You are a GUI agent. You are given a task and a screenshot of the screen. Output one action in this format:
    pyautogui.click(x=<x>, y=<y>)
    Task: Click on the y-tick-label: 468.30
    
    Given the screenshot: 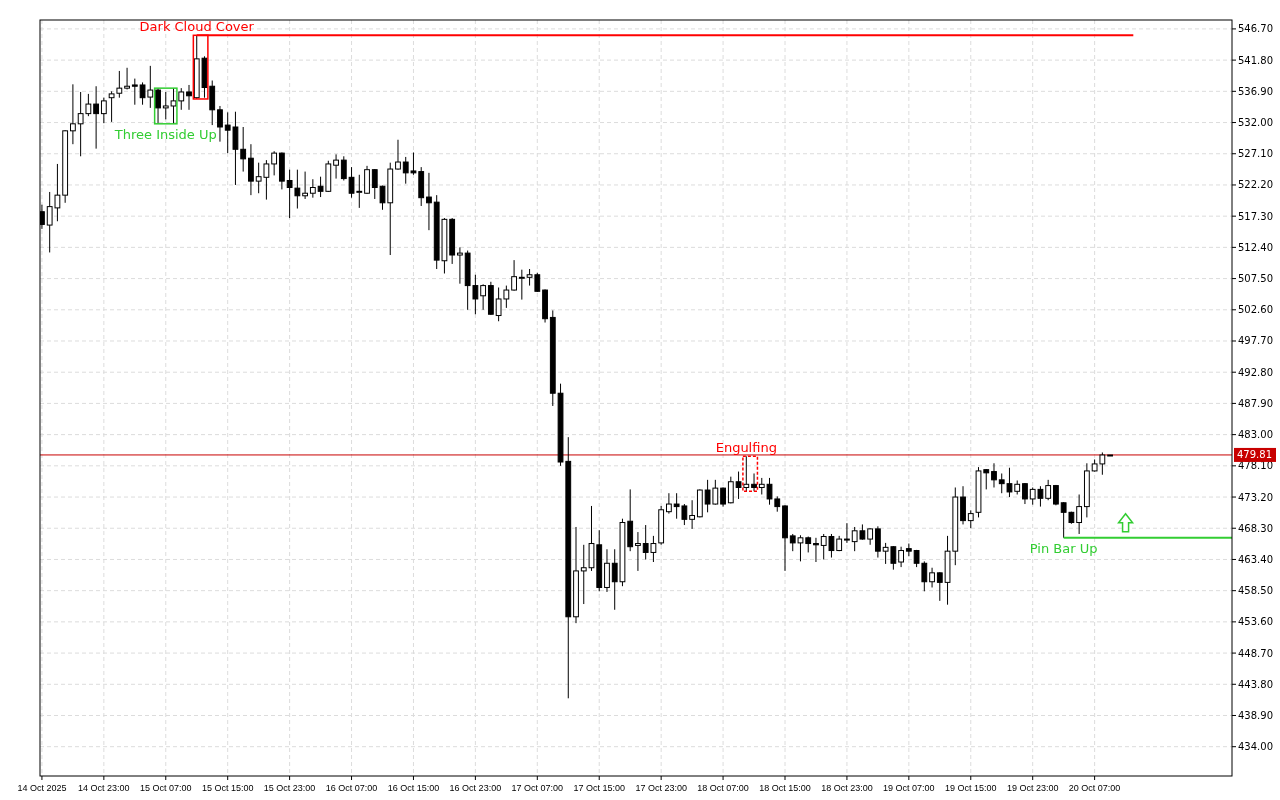 What is the action you would take?
    pyautogui.click(x=1255, y=528)
    